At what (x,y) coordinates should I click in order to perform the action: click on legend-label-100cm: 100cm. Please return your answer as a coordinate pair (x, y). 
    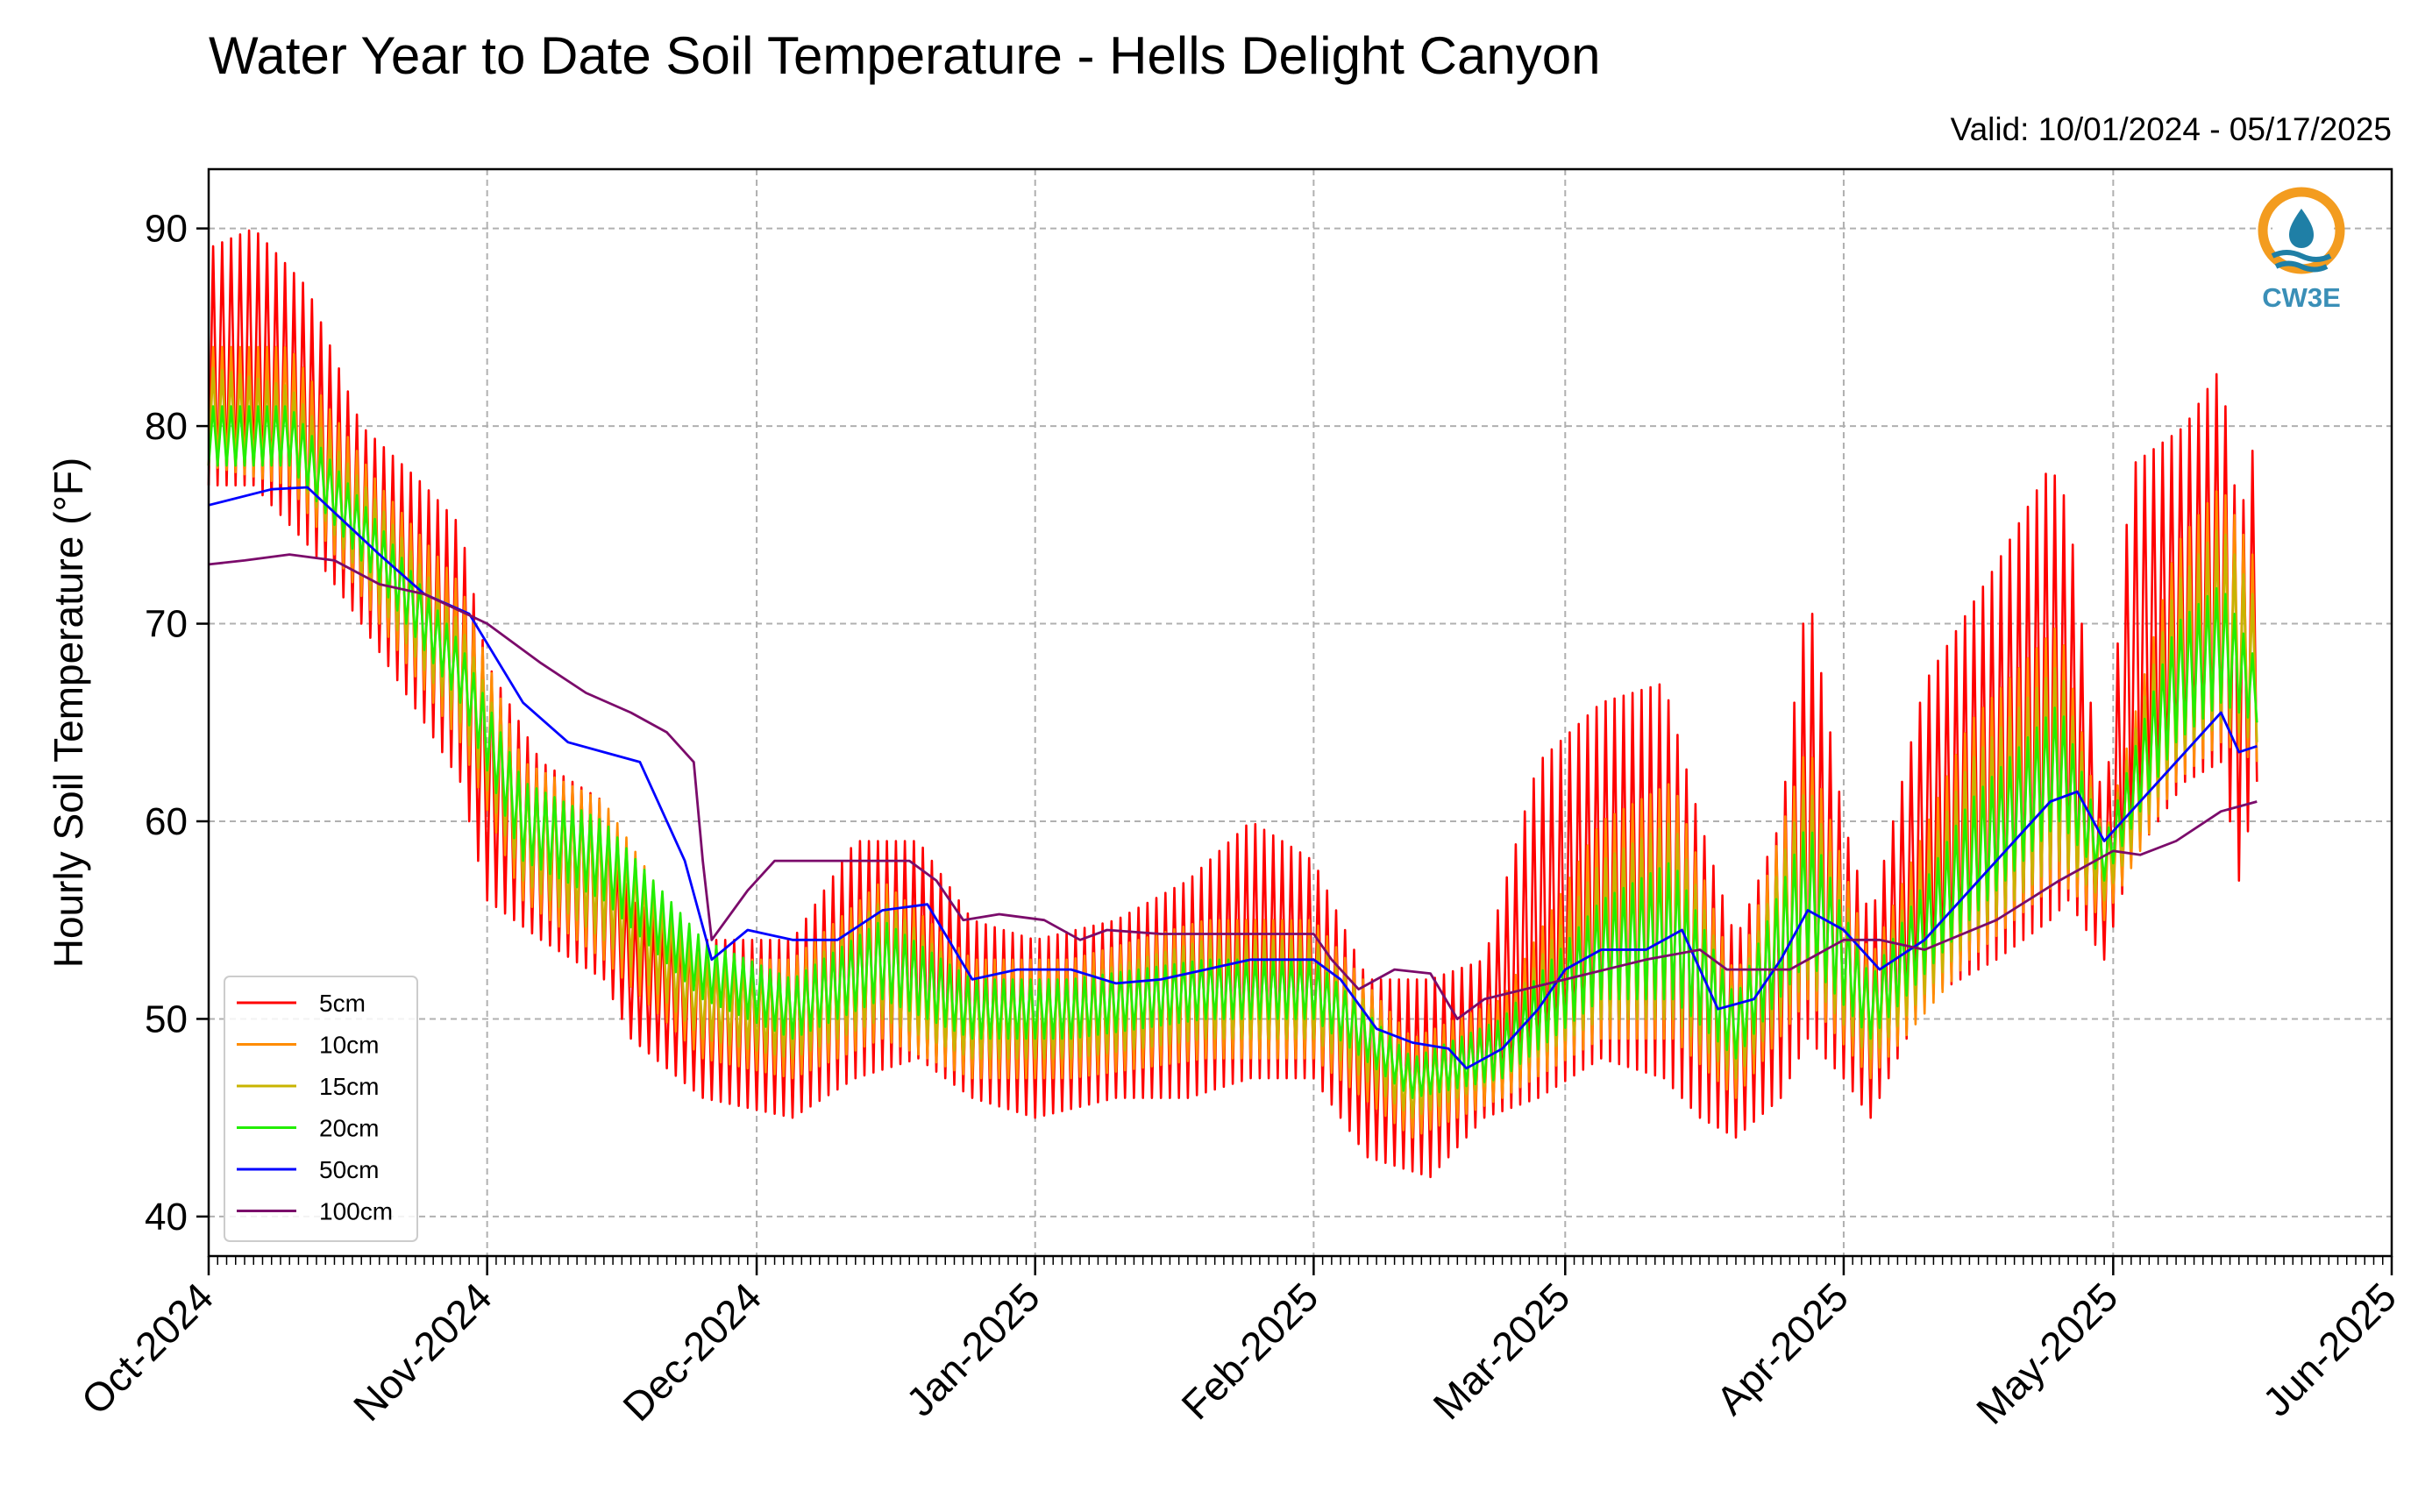
    Looking at the image, I should click on (356, 1211).